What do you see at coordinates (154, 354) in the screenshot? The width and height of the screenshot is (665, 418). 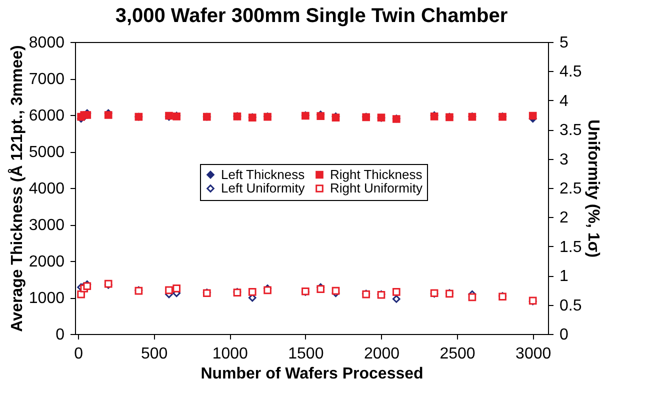 I see `x-tick-label: 500` at bounding box center [154, 354].